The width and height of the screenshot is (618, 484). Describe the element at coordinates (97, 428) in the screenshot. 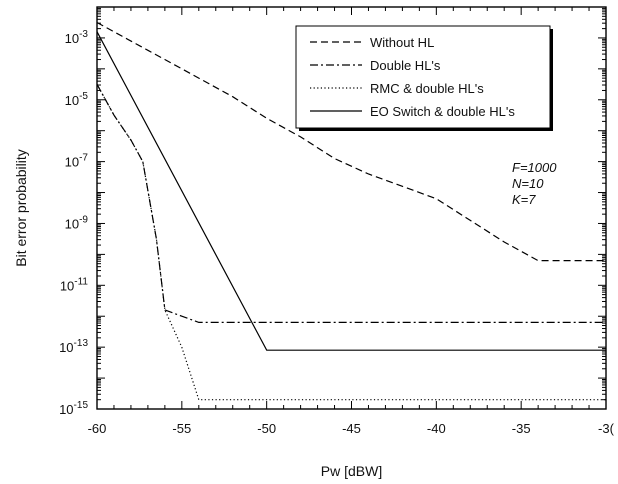

I see `x-tick-label: -60` at that location.